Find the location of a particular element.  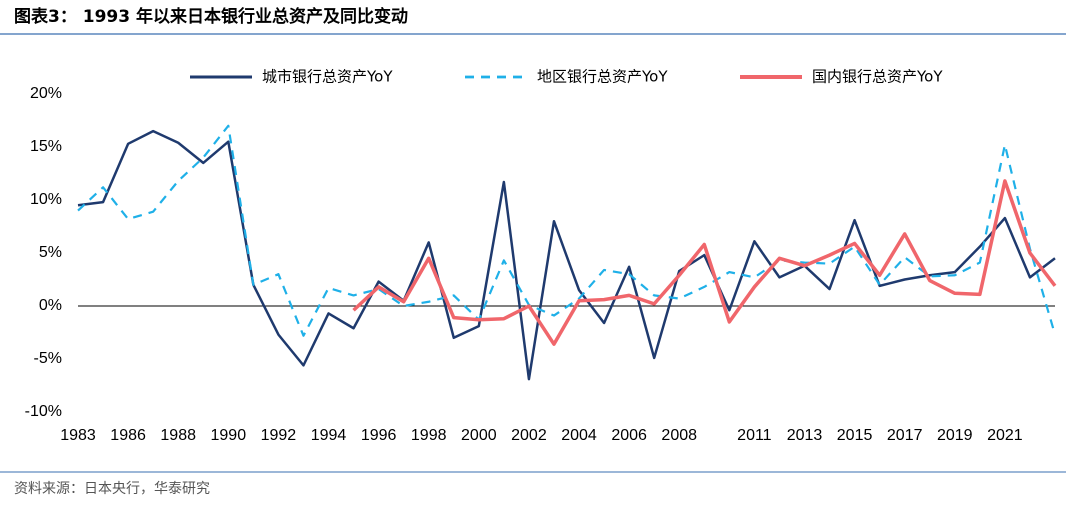

source: 资料来源：日本央行，华泰研究 is located at coordinates (112, 489).